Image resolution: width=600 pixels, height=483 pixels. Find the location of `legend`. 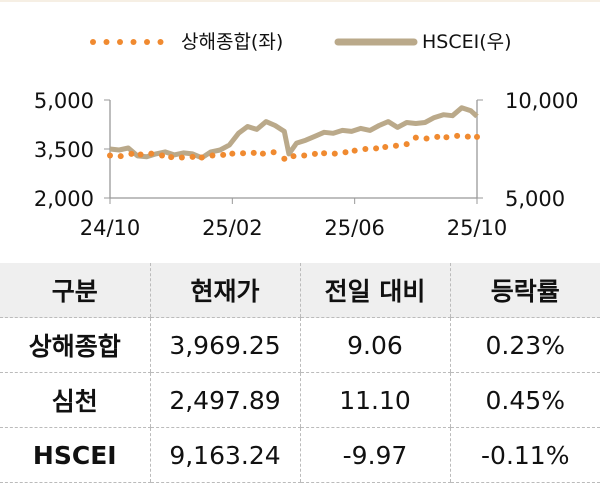

legend is located at coordinates (254, 42).